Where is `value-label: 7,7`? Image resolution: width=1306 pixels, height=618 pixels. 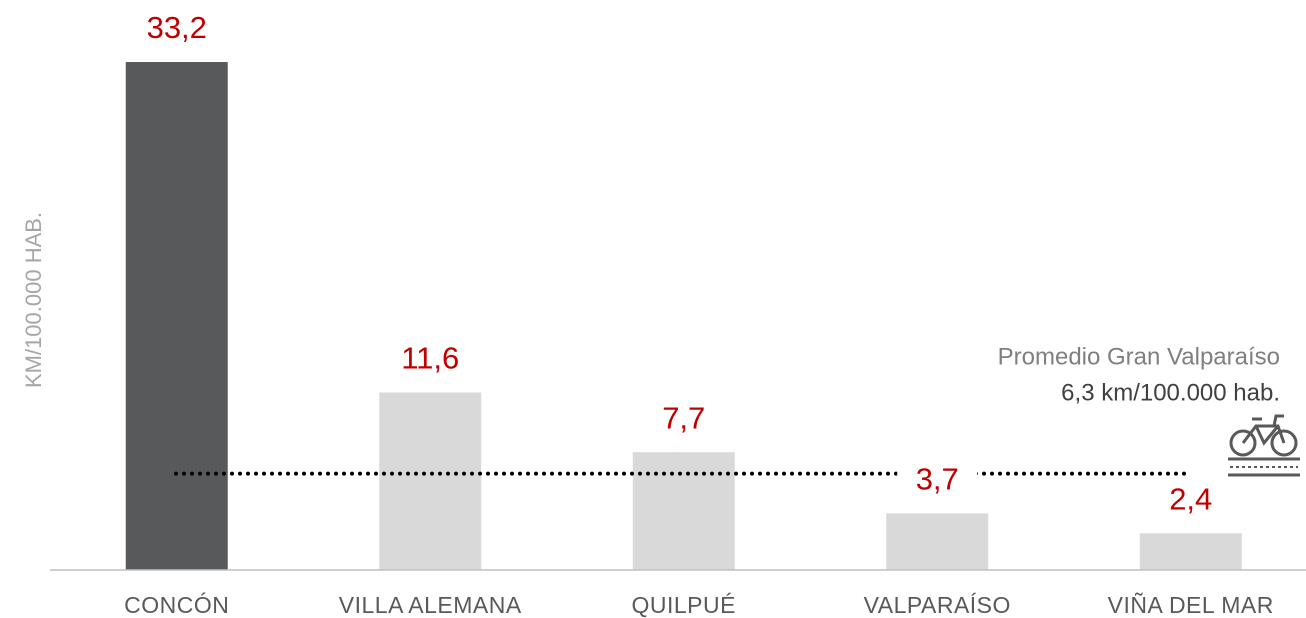 value-label: 7,7 is located at coordinates (683, 417).